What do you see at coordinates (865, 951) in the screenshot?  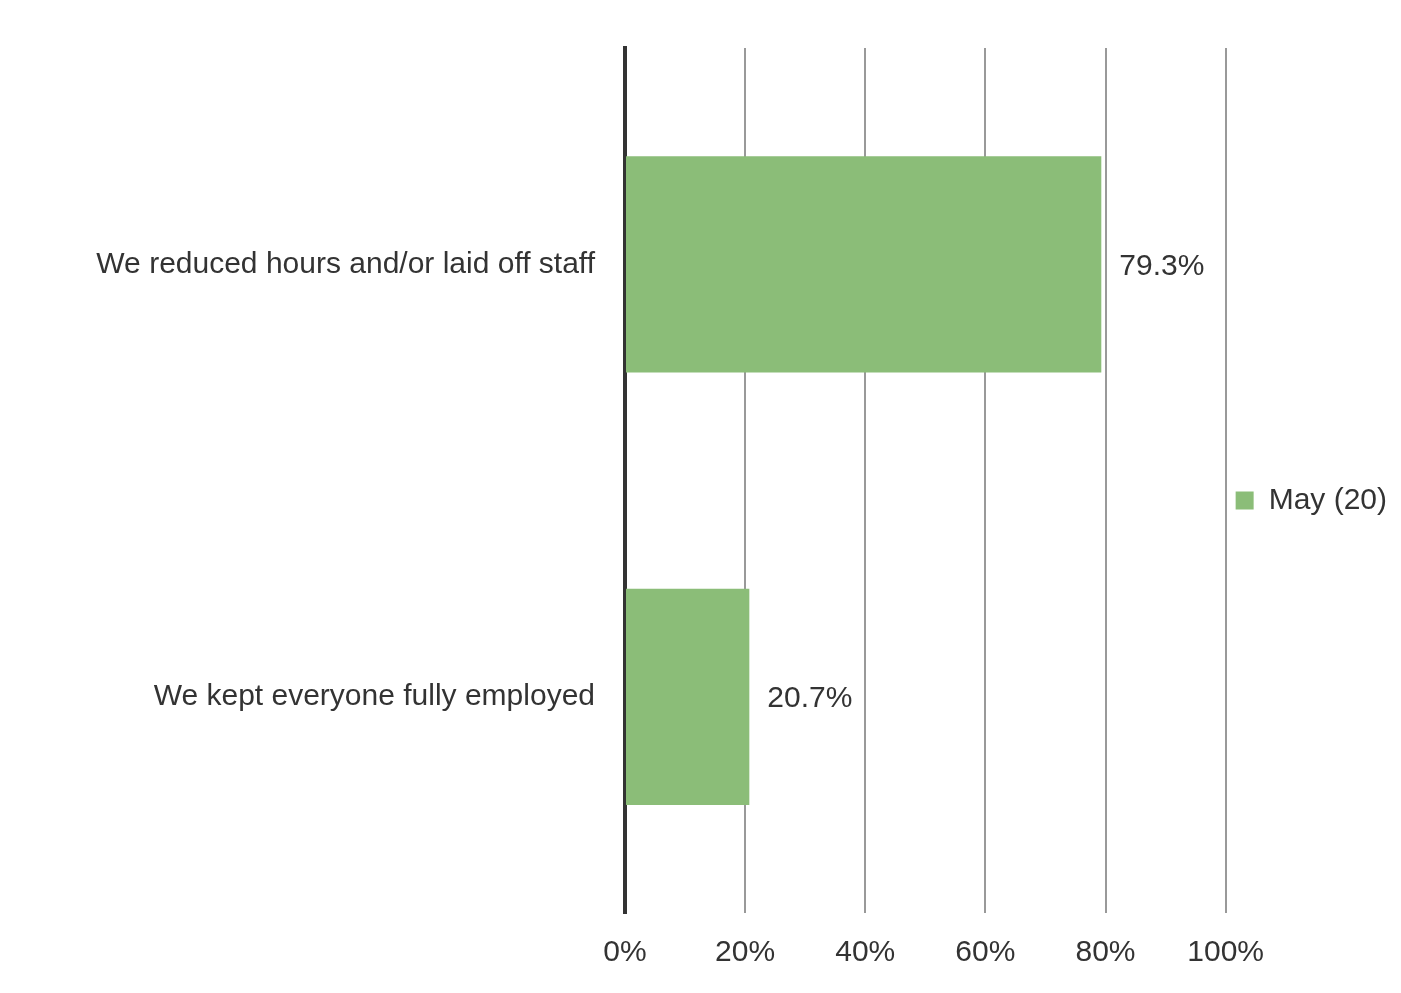 I see `x-tick-label: 40%` at bounding box center [865, 951].